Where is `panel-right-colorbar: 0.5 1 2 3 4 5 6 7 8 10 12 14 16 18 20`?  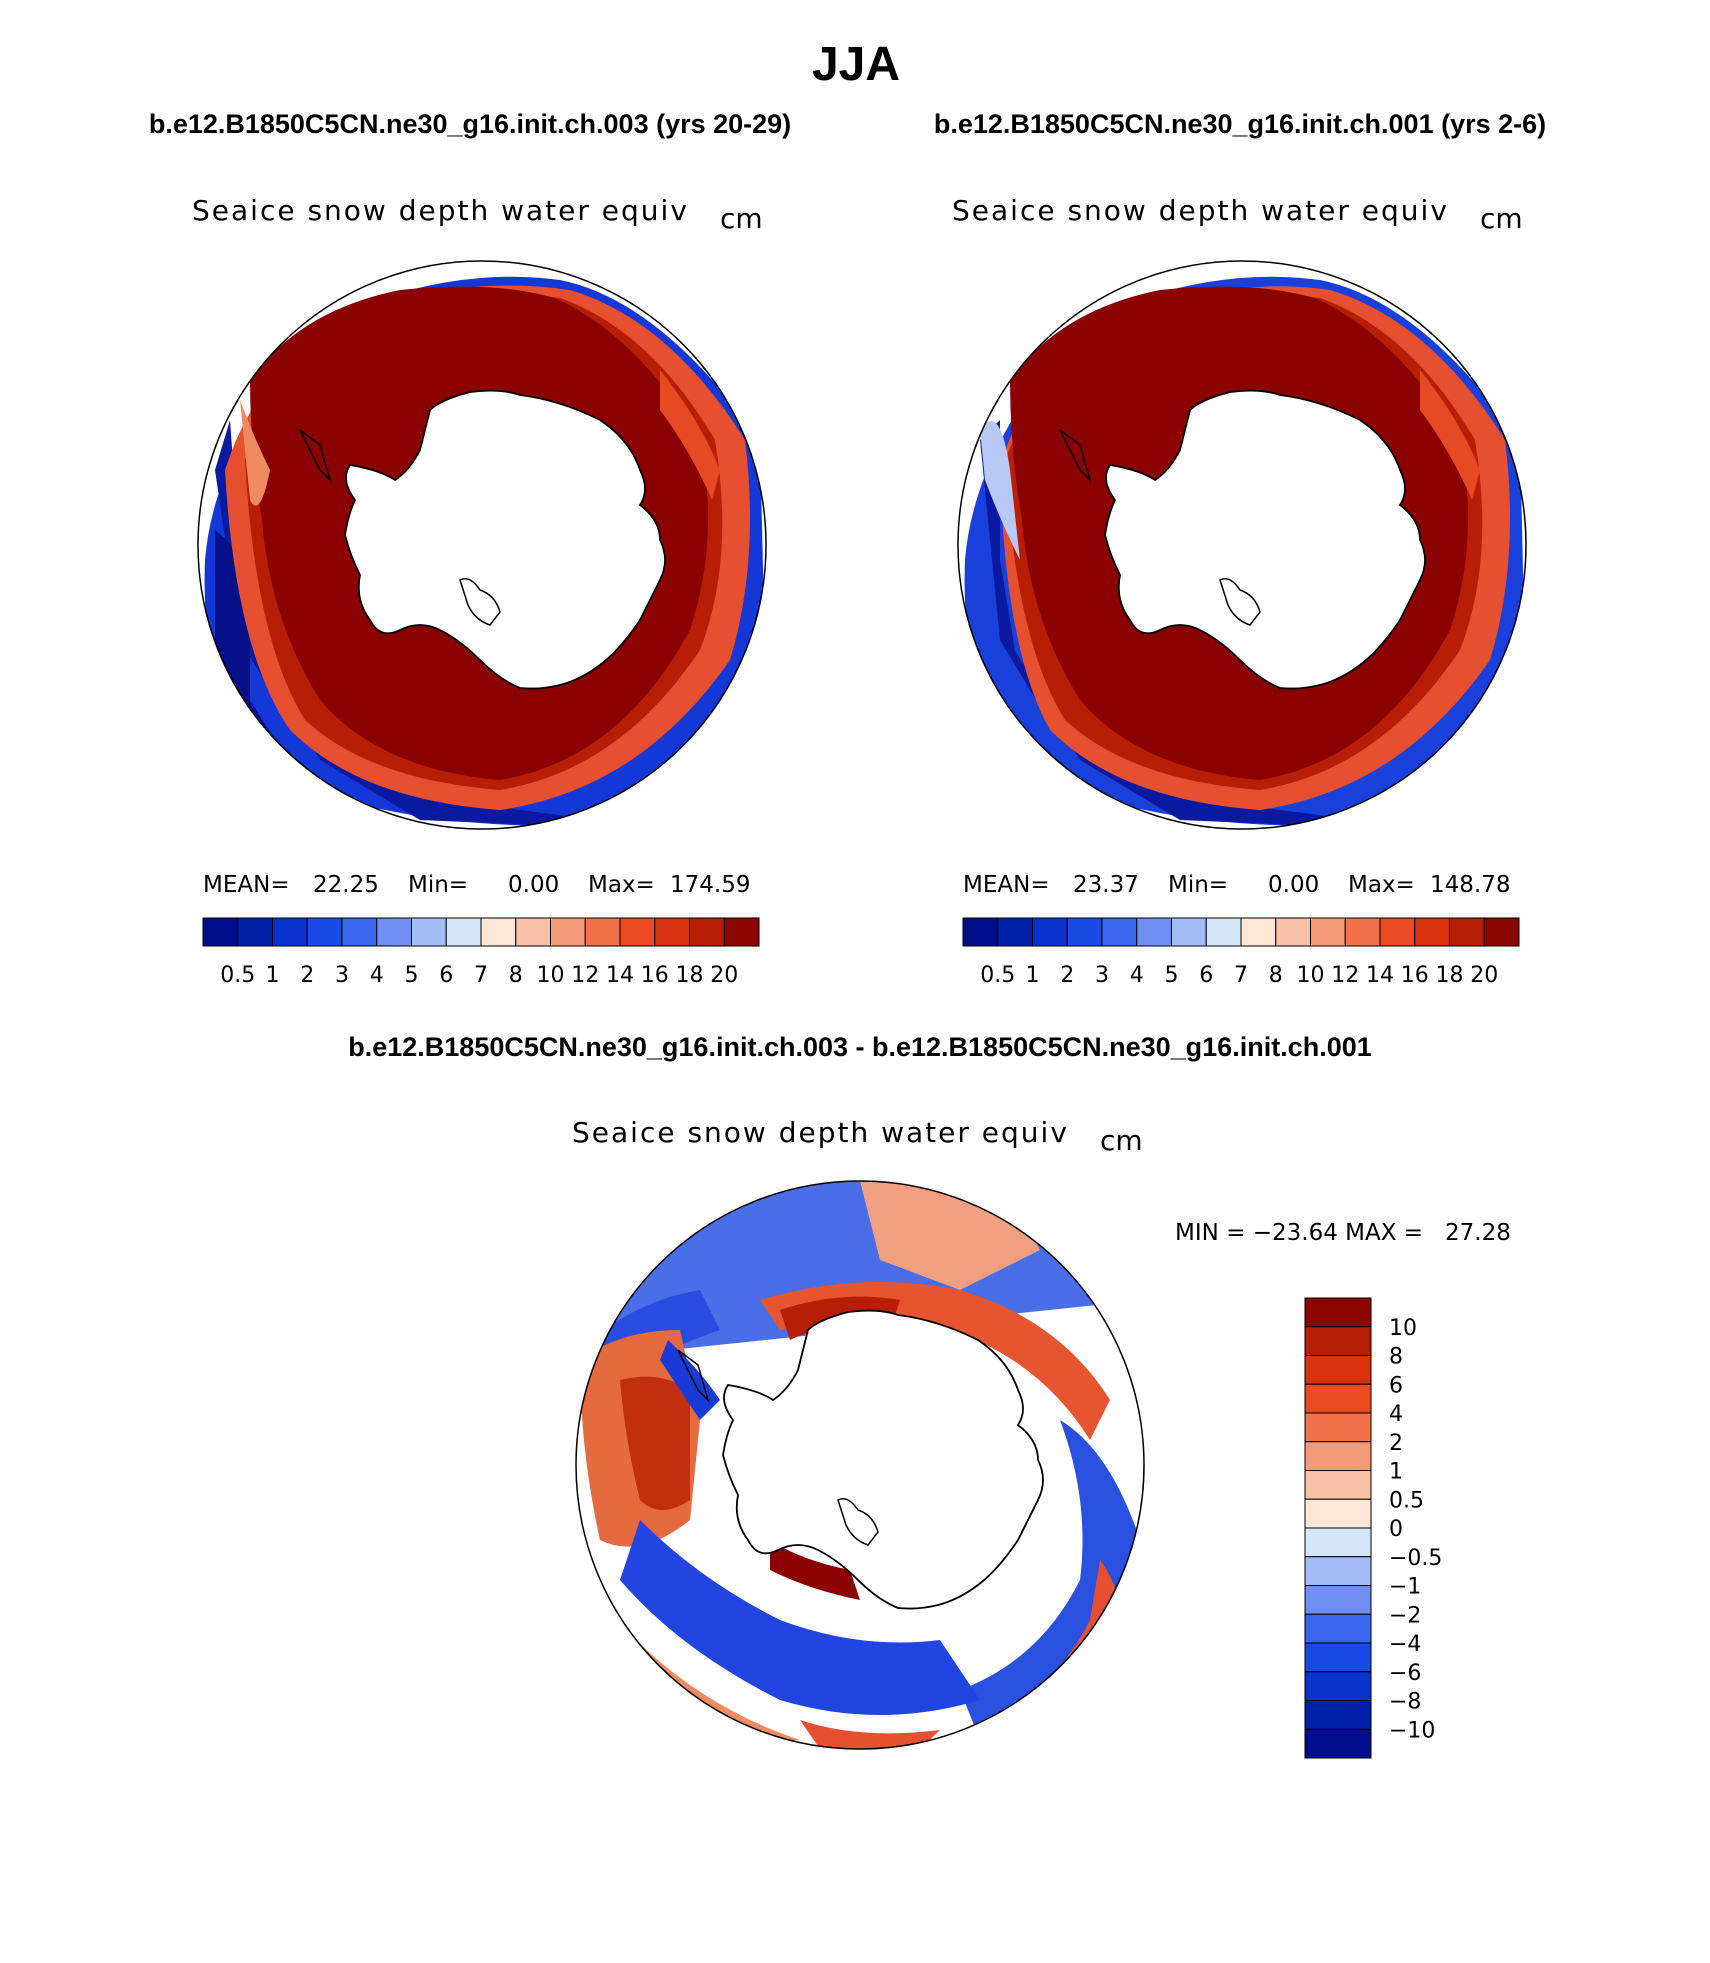 panel-right-colorbar: 0.5 1 2 3 4 5 6 7 8 10 12 14 16 18 20 is located at coordinates (1241, 952).